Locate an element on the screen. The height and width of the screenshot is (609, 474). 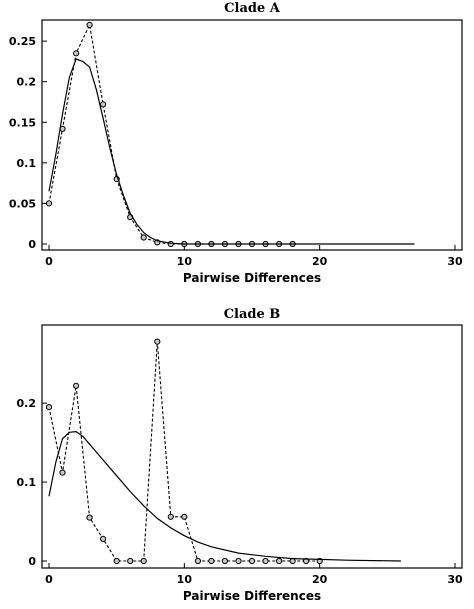
chart-title: Clade B is located at coordinates (252, 314).